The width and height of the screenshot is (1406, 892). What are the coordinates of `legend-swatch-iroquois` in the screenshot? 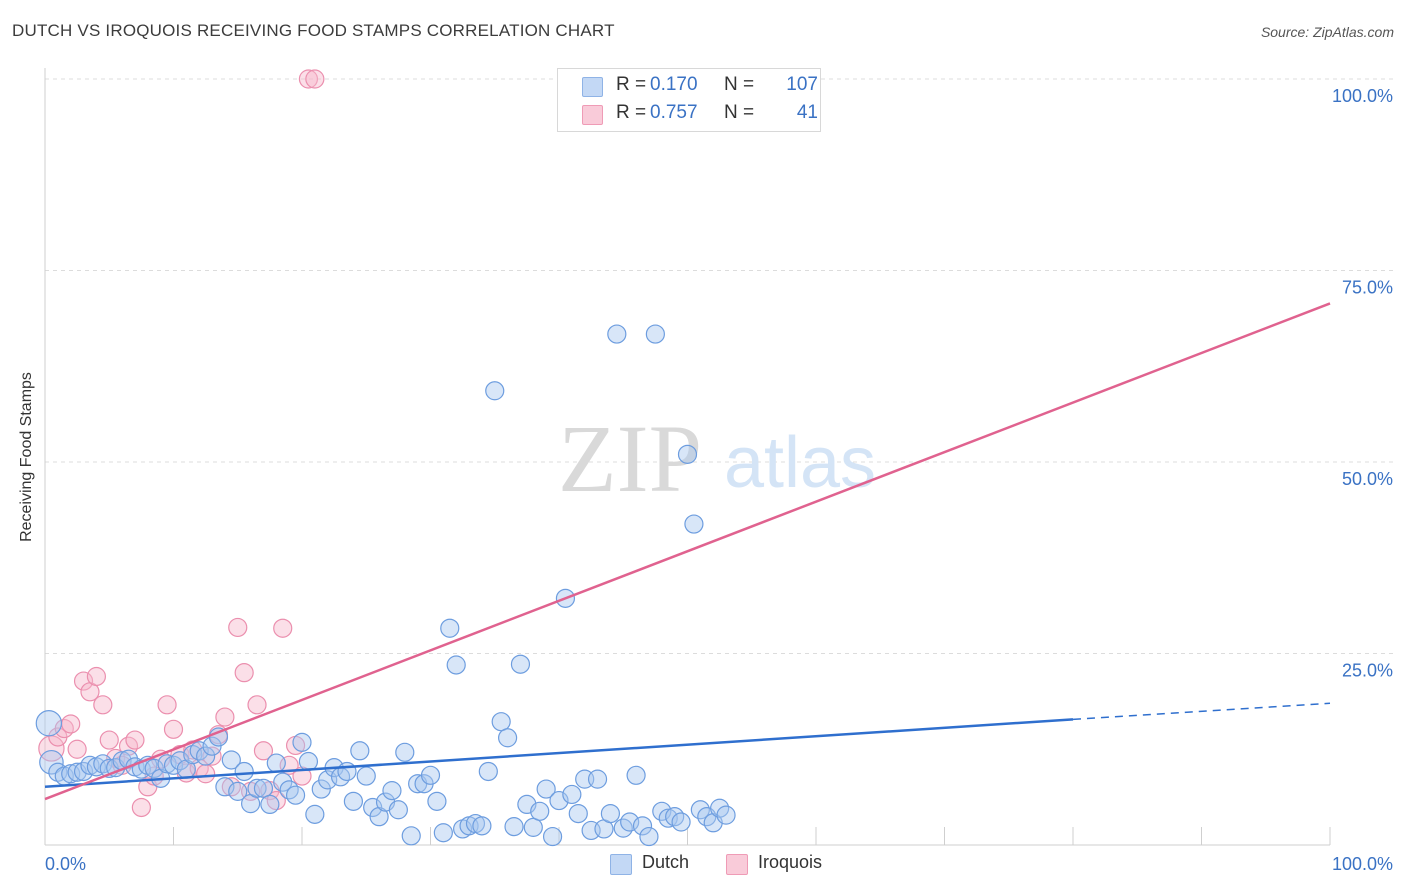 It's located at (592, 115).